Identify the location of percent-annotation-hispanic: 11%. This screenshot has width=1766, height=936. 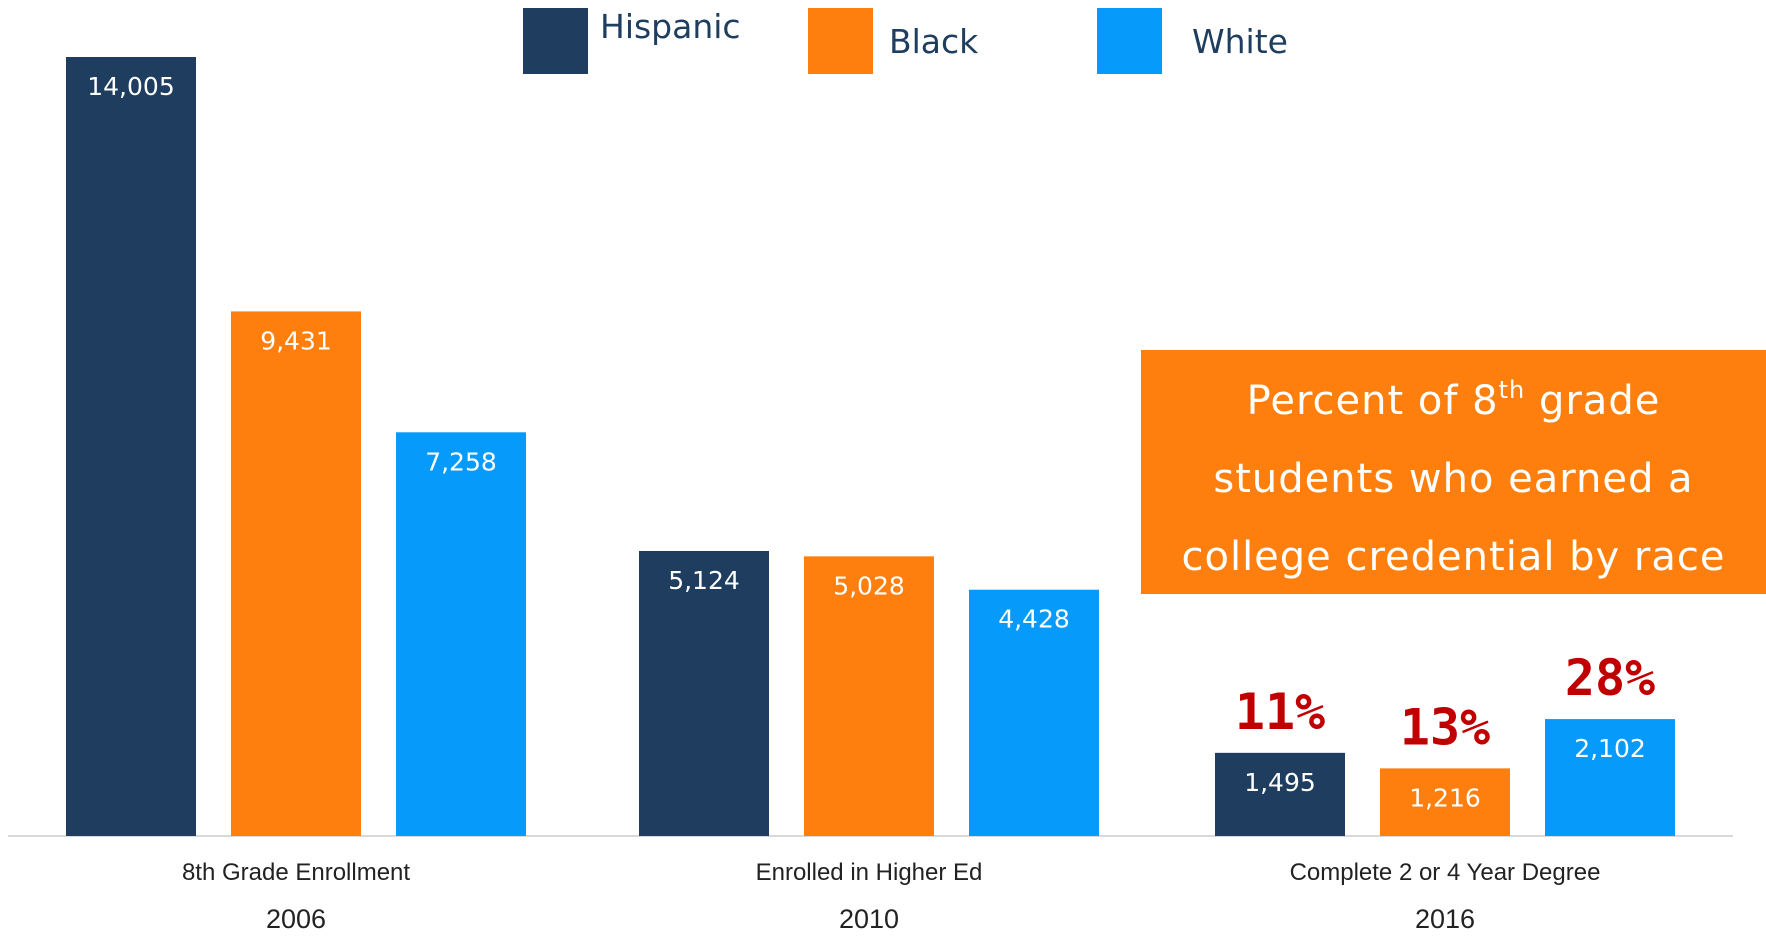
(1280, 712).